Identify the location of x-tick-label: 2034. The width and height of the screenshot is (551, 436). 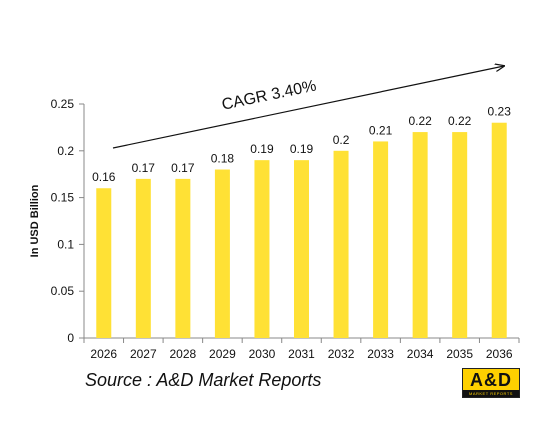
(420, 354).